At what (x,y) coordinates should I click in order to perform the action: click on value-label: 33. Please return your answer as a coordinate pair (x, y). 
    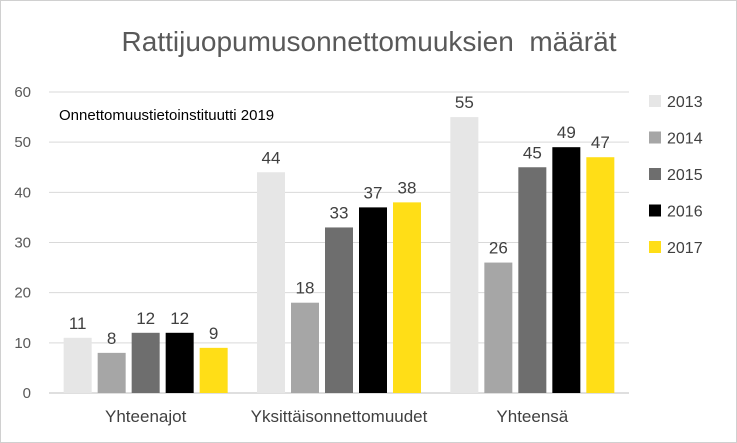
    Looking at the image, I should click on (339, 212).